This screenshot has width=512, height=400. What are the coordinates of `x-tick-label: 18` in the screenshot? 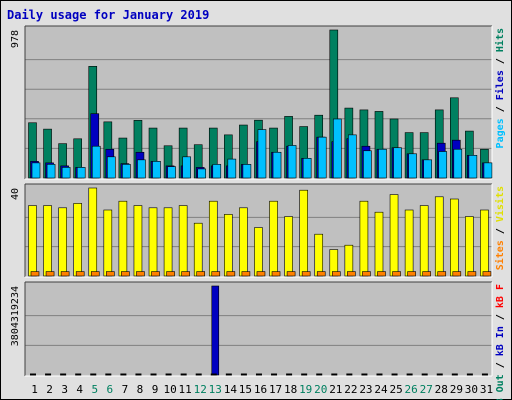 It's located at (290, 389).